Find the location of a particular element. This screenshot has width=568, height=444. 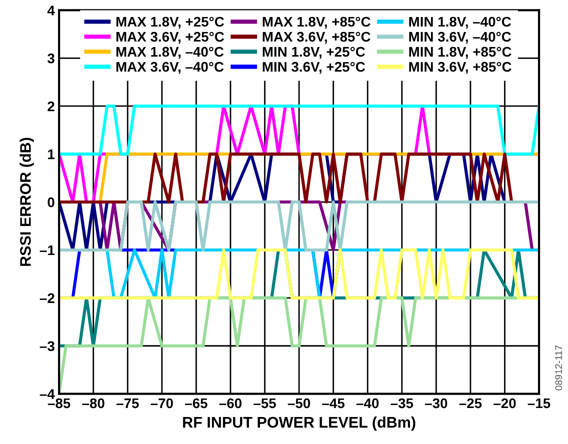

y-tick-label: 4 is located at coordinates (51, 11).